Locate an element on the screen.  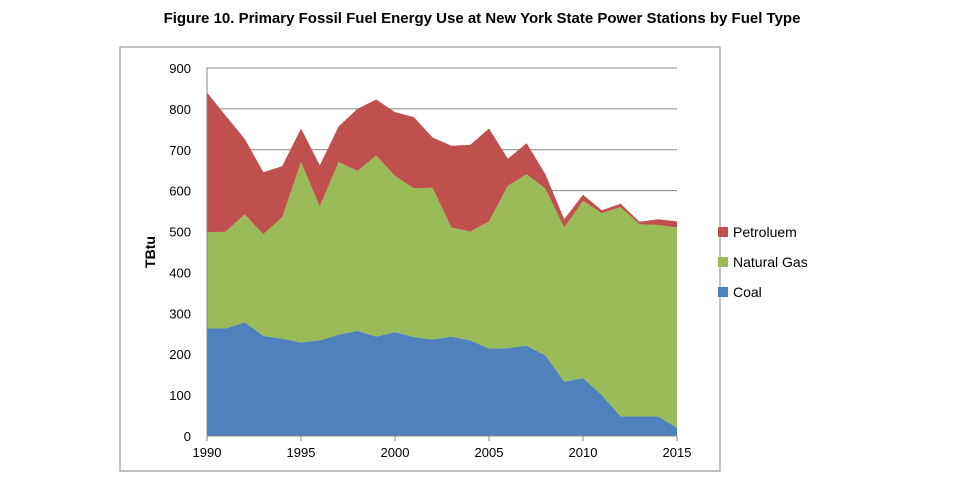
x-tick-label: 2000 is located at coordinates (395, 452).